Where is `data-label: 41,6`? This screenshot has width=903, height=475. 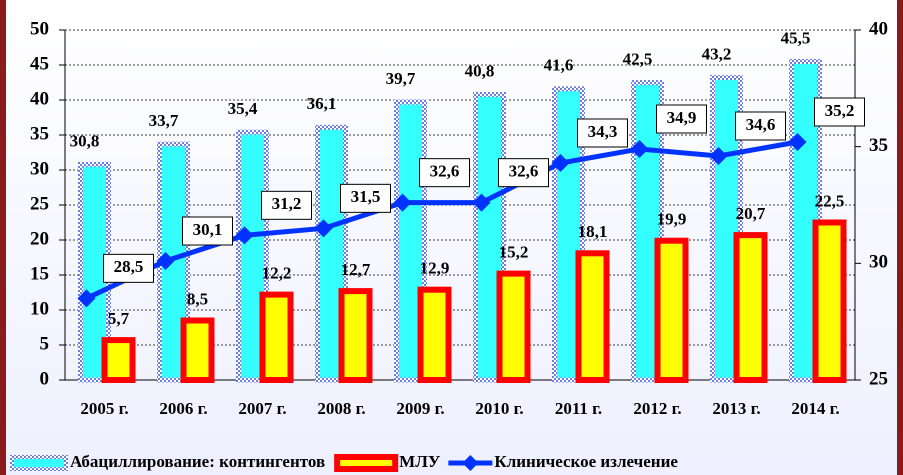
data-label: 41,6 is located at coordinates (559, 65).